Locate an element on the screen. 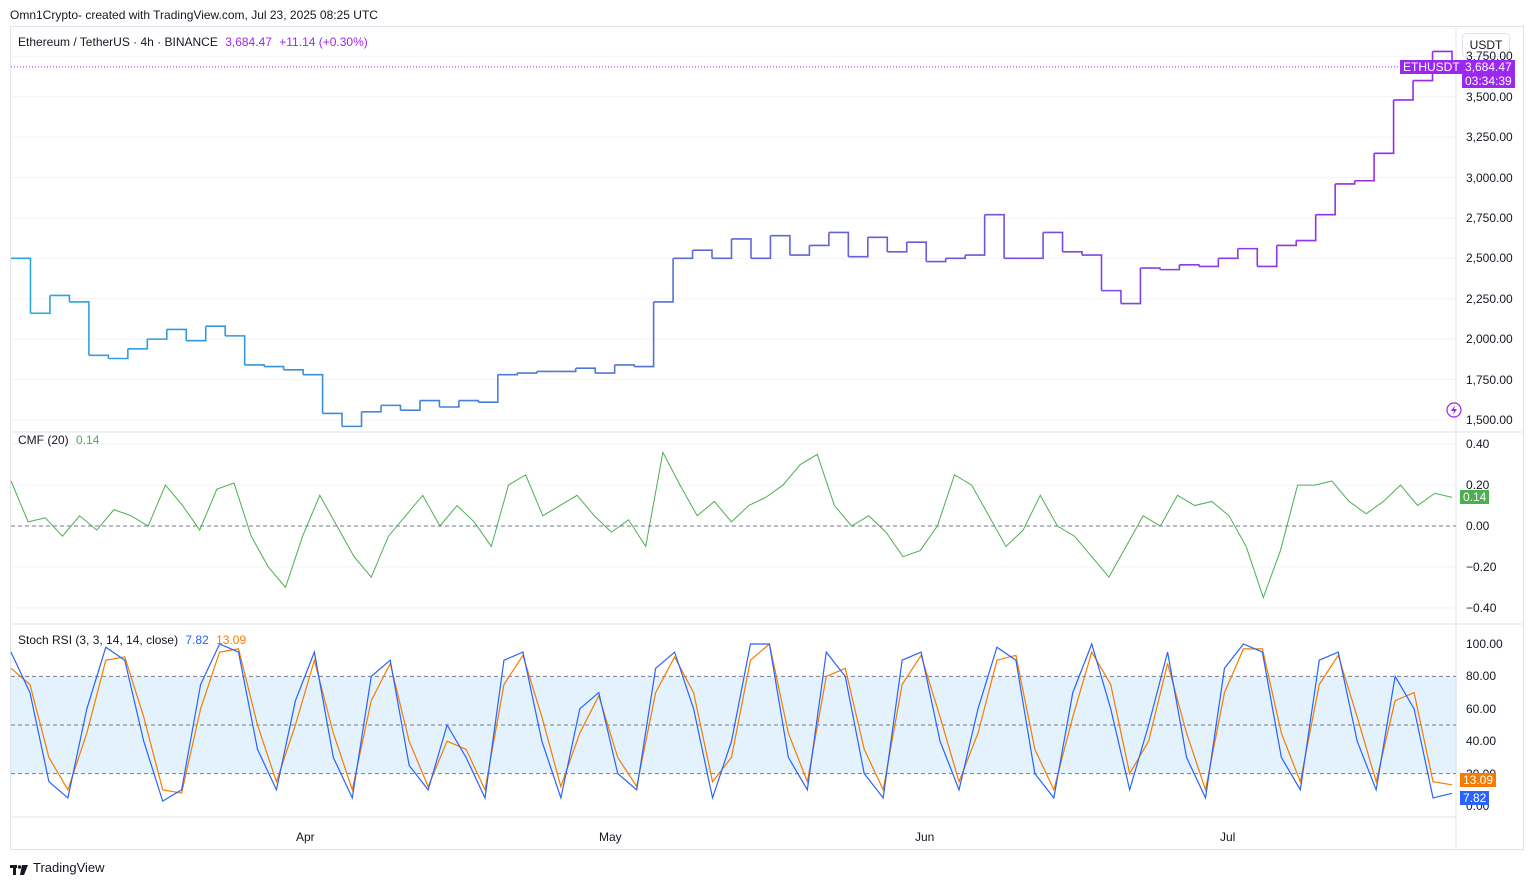  stoch-tick-label: 80.00 is located at coordinates (1481, 676).